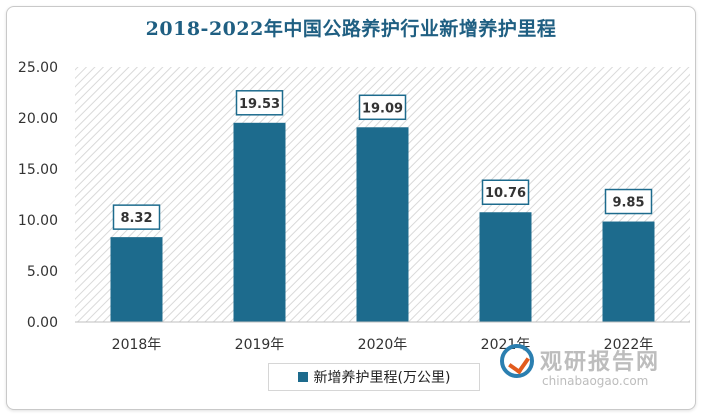 The height and width of the screenshot is (416, 702). I want to click on data-label: 19.53, so click(259, 104).